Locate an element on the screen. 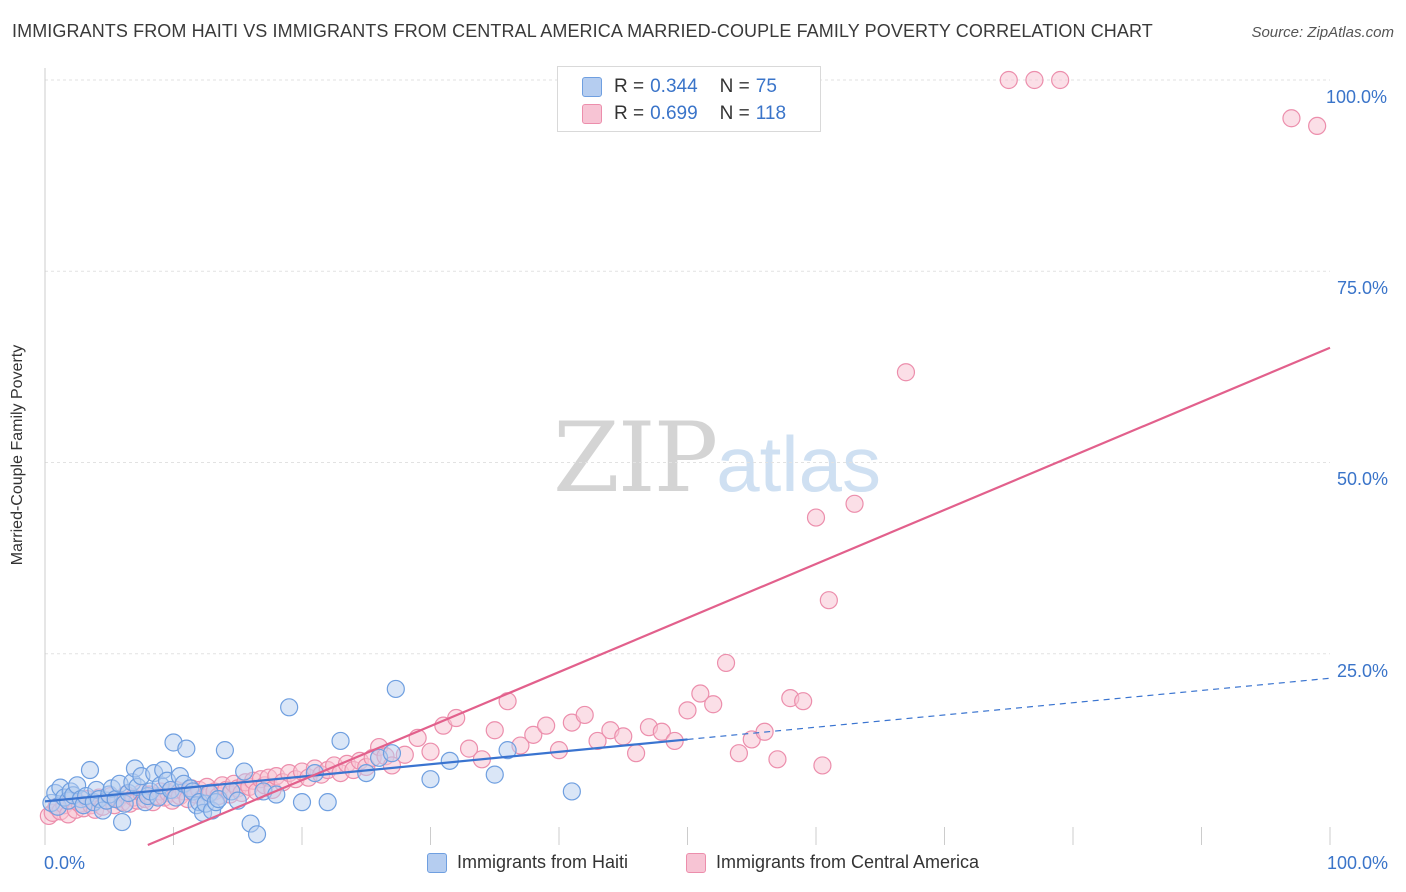  correlation-legend: R = 0.344 N = 75 R = 0.699 N = 118 is located at coordinates (689, 99).